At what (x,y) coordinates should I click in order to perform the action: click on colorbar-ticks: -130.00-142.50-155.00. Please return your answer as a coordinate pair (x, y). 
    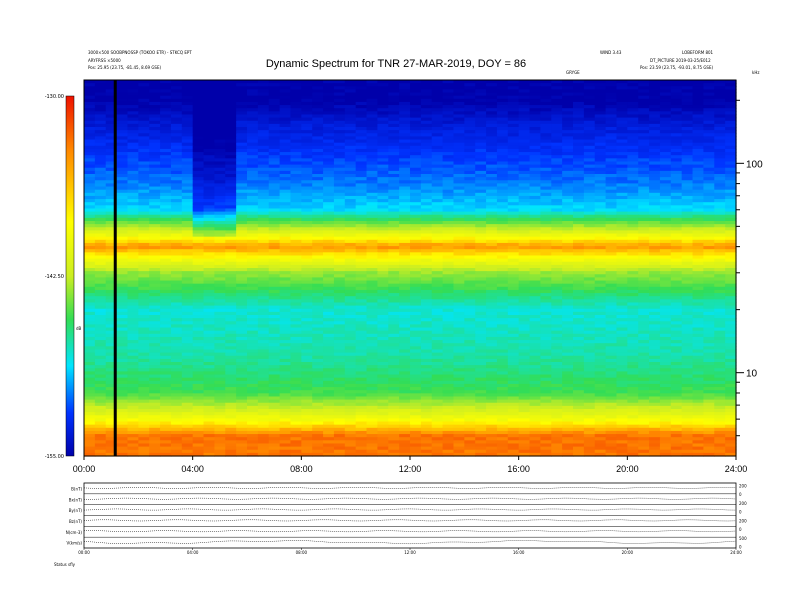
    Looking at the image, I should click on (54, 277).